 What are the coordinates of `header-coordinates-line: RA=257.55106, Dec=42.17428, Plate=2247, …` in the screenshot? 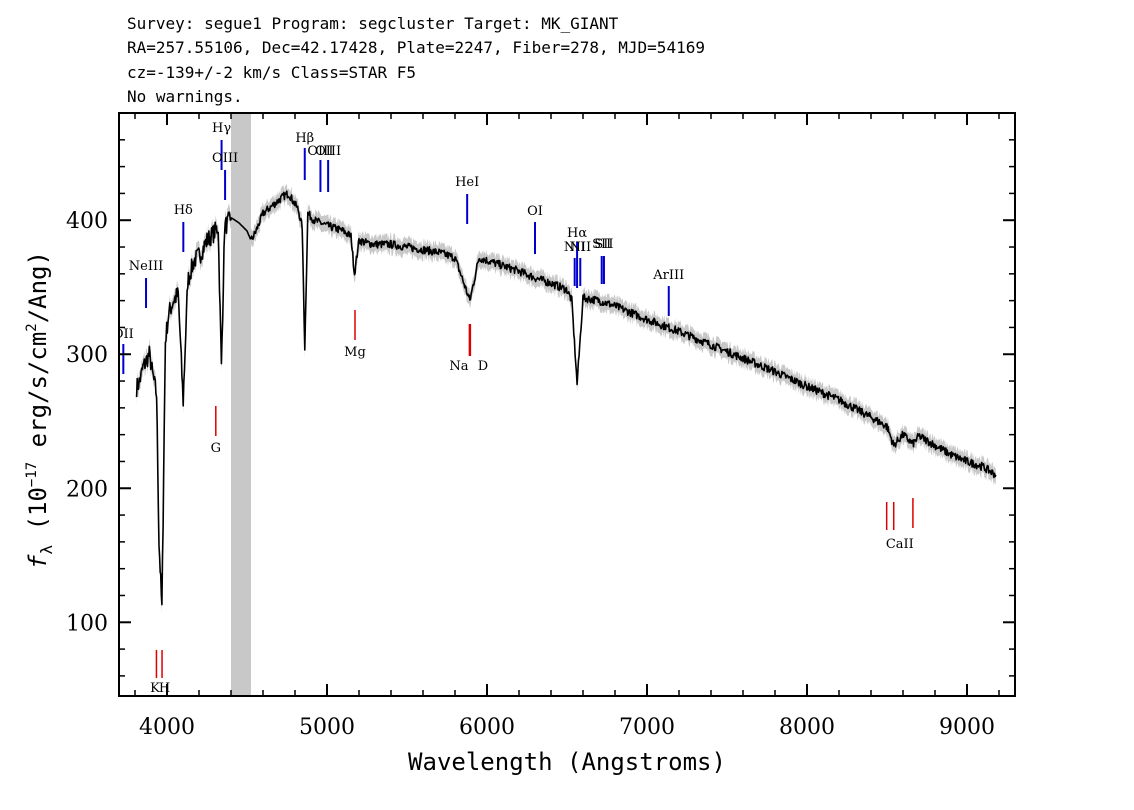 It's located at (416, 47).